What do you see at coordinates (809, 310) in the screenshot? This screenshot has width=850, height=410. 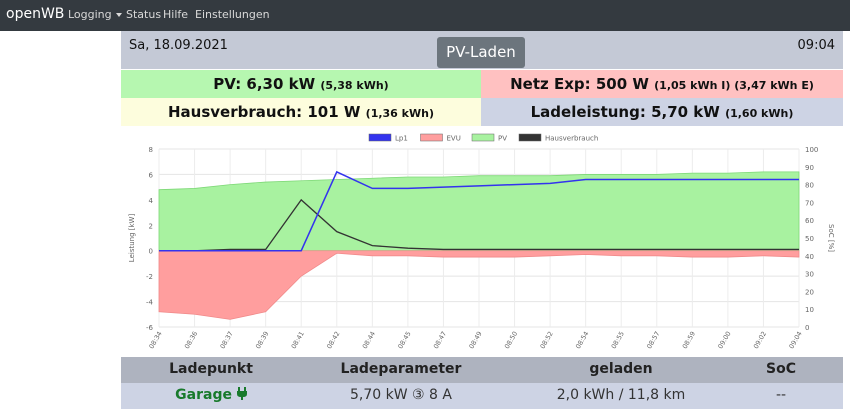 I see `y-right-tick-label: 10` at bounding box center [809, 310].